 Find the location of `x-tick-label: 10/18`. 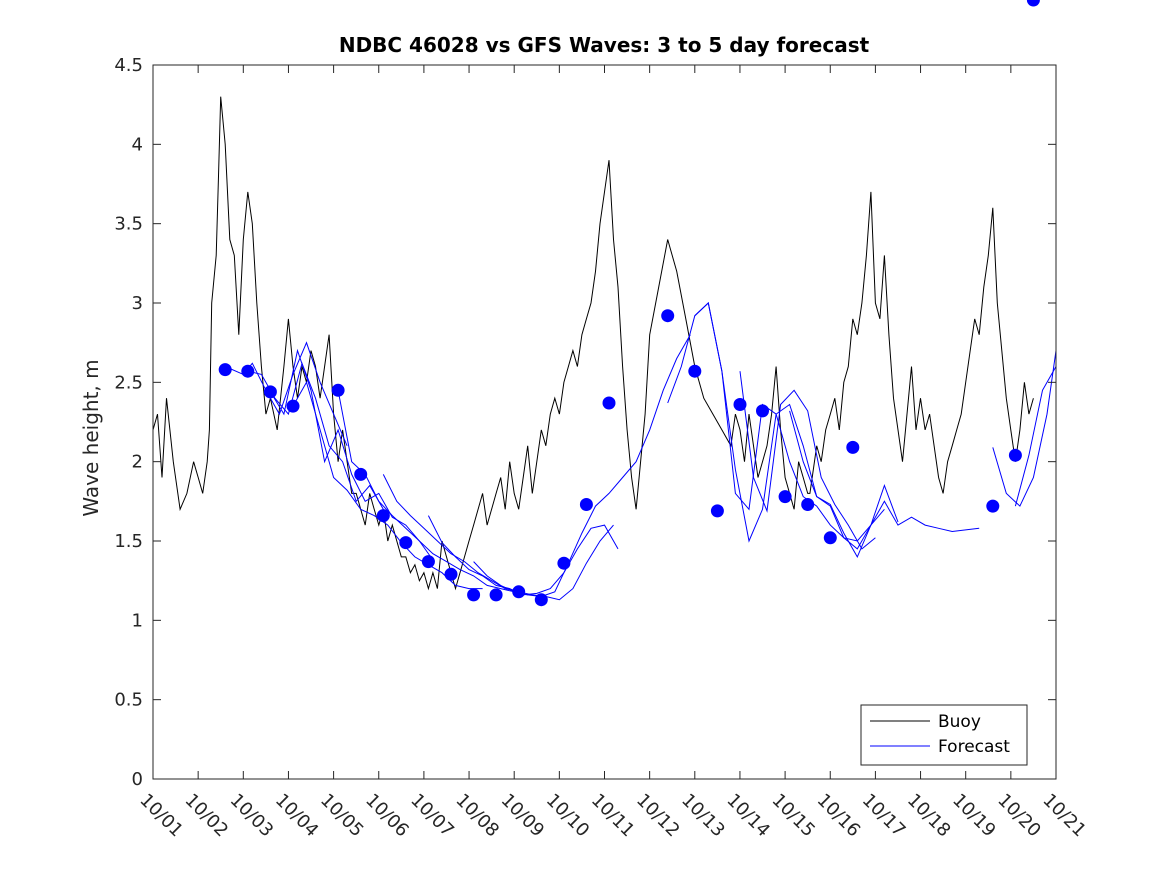

x-tick-label: 10/18 is located at coordinates (929, 816).